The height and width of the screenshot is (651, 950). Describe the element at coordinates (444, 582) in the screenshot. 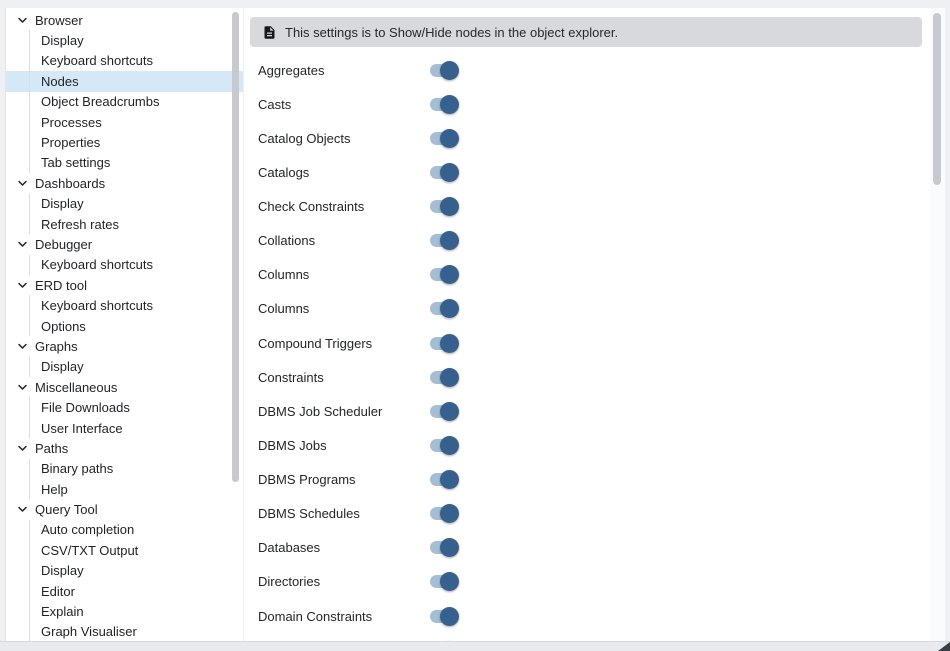

I see `toggle-directories` at that location.